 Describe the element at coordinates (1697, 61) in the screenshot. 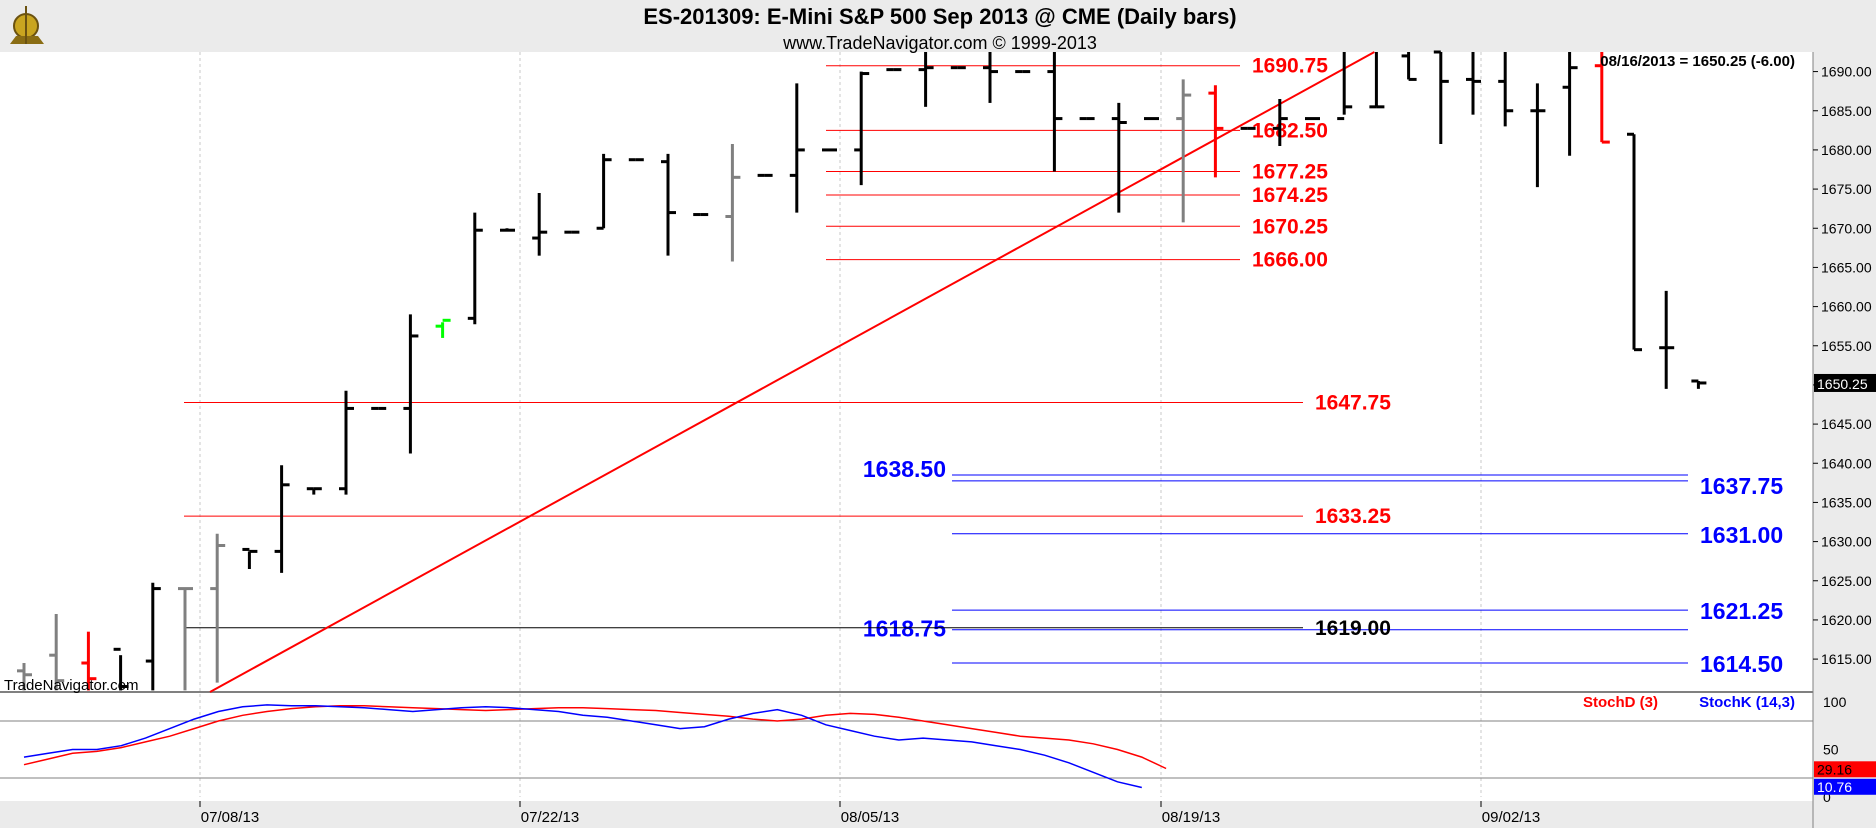

I see `last-value-readout: 08/16/2013 = 1650.25 (-6.00)` at that location.